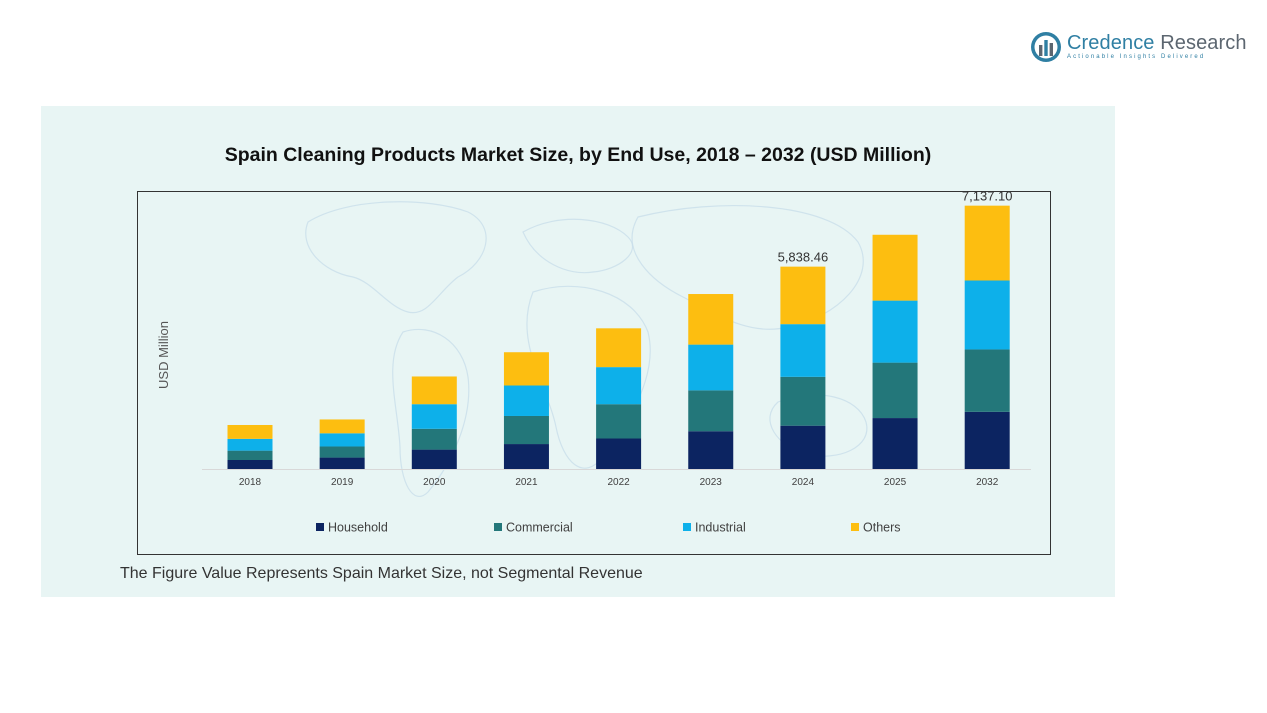 The height and width of the screenshot is (713, 1267). I want to click on bar-others-2032, so click(987, 243).